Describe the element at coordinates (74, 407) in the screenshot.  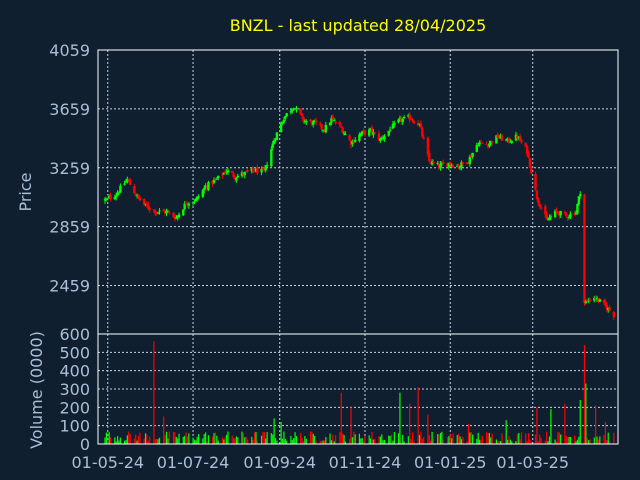
I see `volume-tick-label: 200` at that location.